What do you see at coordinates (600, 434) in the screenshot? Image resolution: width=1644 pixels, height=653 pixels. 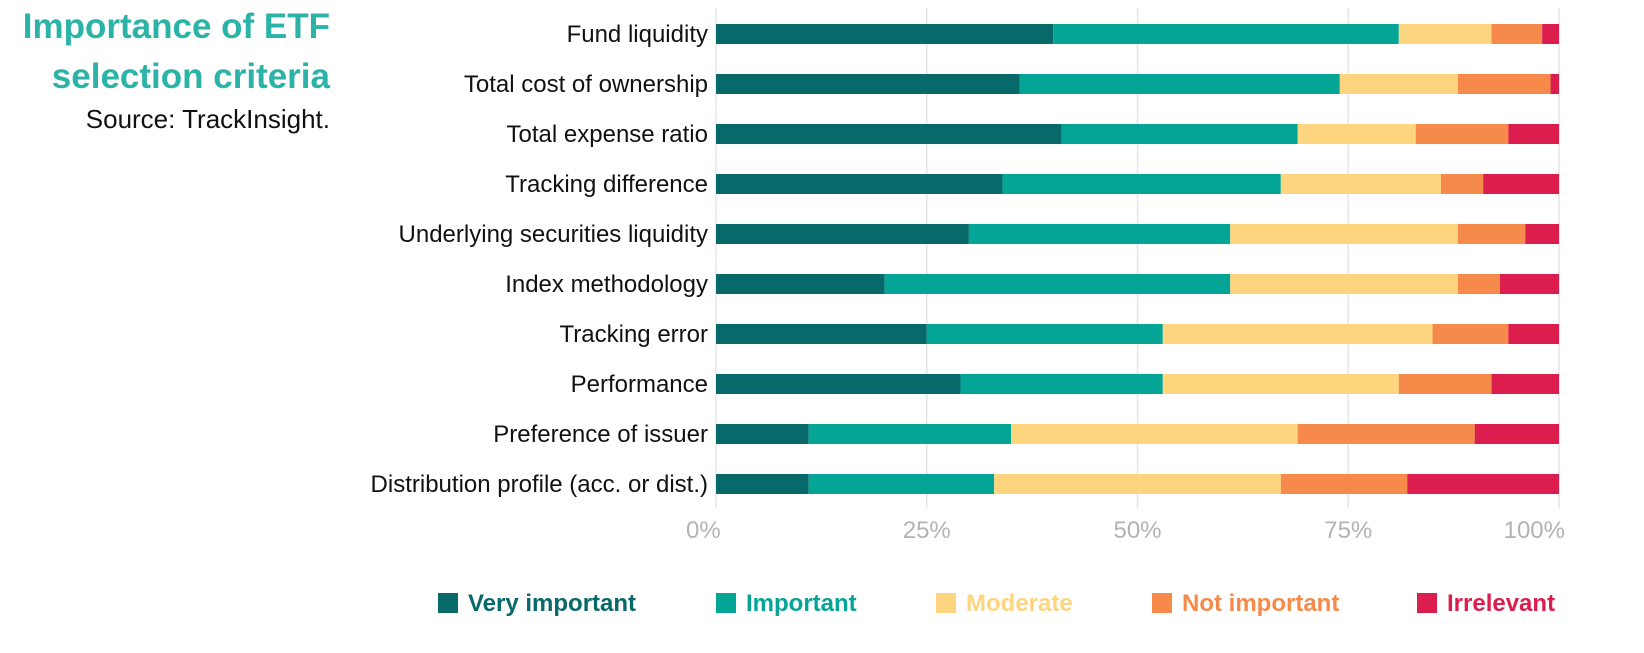 I see `category-label: Preference of issuer` at bounding box center [600, 434].